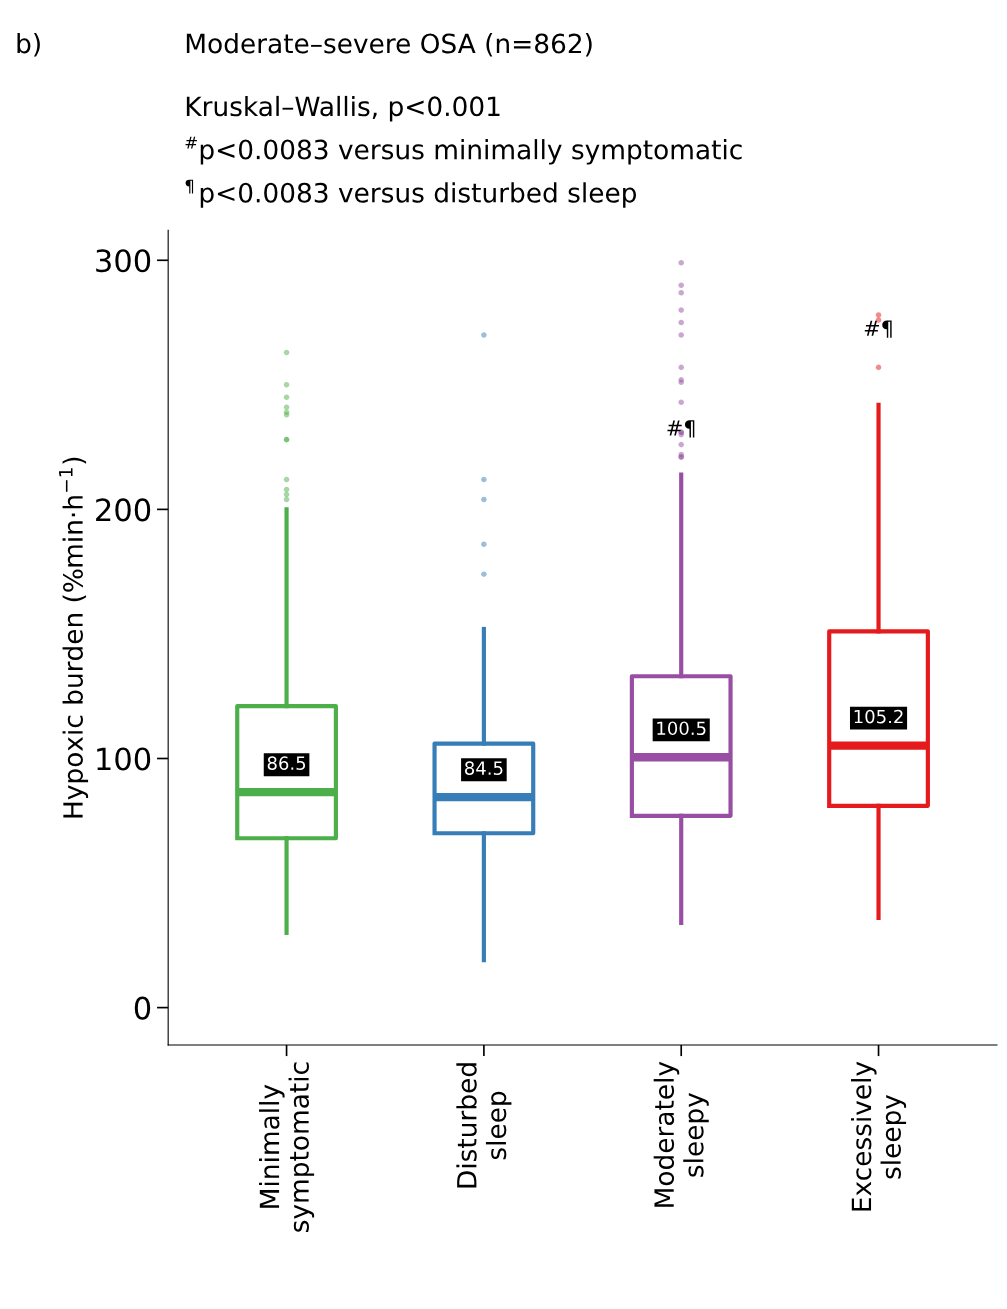 This screenshot has width=1007, height=1309. What do you see at coordinates (123, 261) in the screenshot?
I see `y-tick-label: 300` at bounding box center [123, 261].